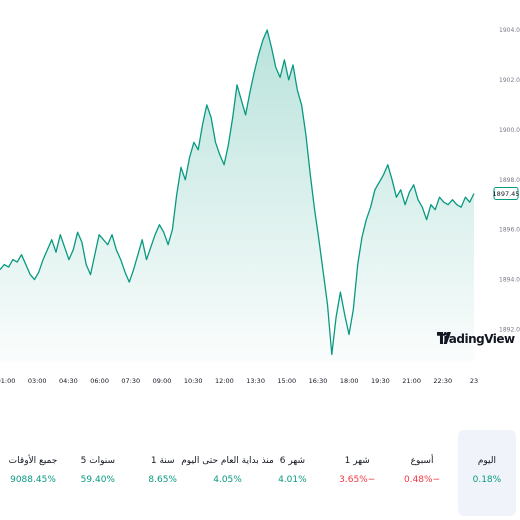 Image resolution: width=520 pixels, height=520 pixels. I want to click on x-axis-tick-label: 21:00, so click(411, 381).